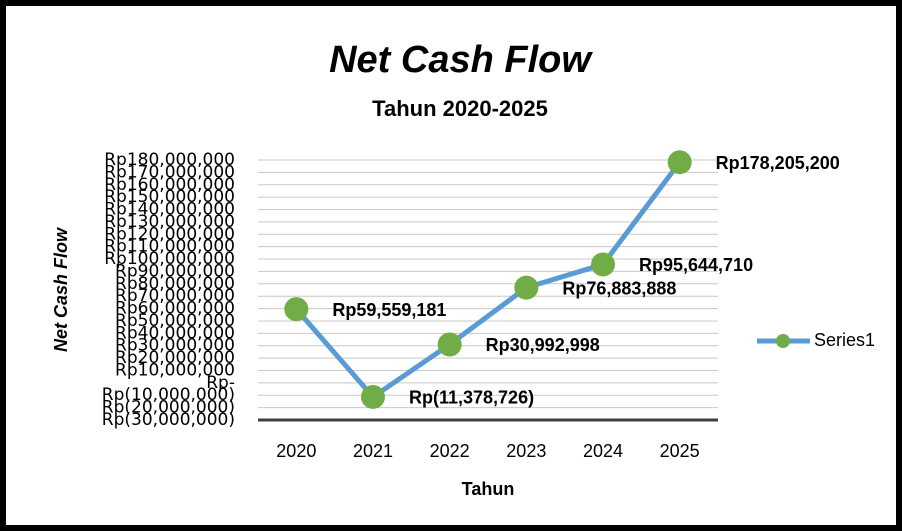 The height and width of the screenshot is (531, 902). Describe the element at coordinates (168, 420) in the screenshot. I see `y-tick-label: Rp(30,000,000)` at that location.